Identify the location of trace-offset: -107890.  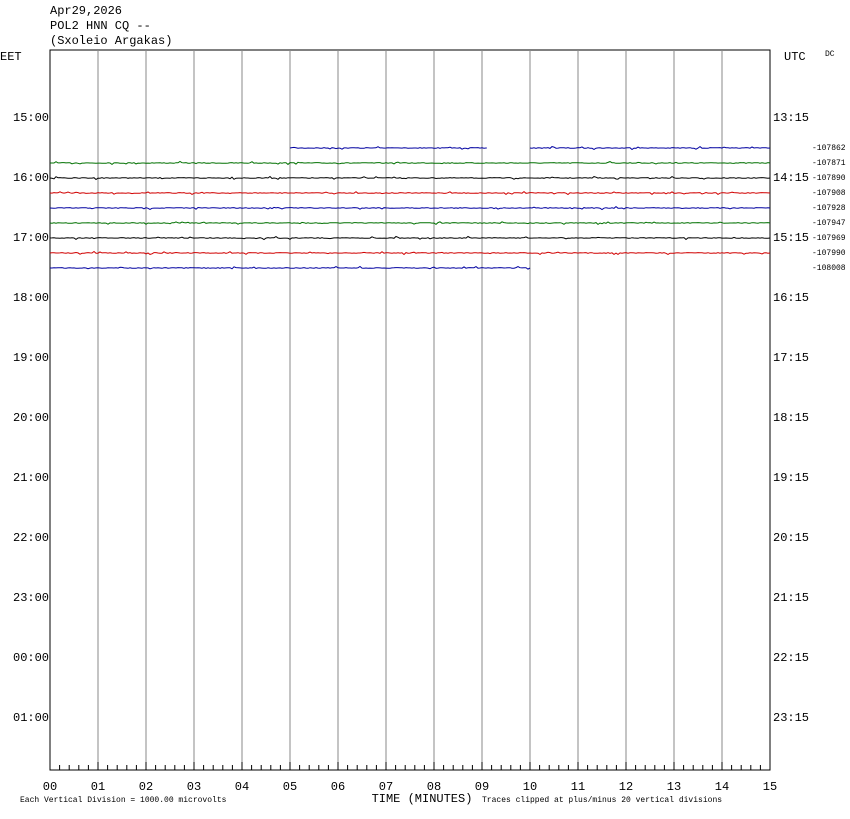
(829, 178).